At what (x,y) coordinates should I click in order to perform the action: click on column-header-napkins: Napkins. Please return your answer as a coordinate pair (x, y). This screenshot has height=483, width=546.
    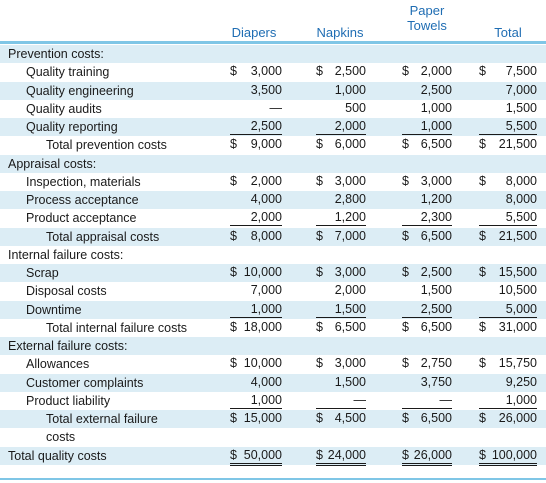
    Looking at the image, I should click on (340, 25).